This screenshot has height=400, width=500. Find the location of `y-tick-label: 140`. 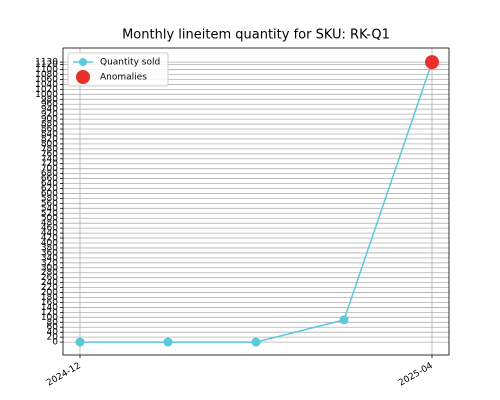

y-tick-label: 140 is located at coordinates (49, 308).